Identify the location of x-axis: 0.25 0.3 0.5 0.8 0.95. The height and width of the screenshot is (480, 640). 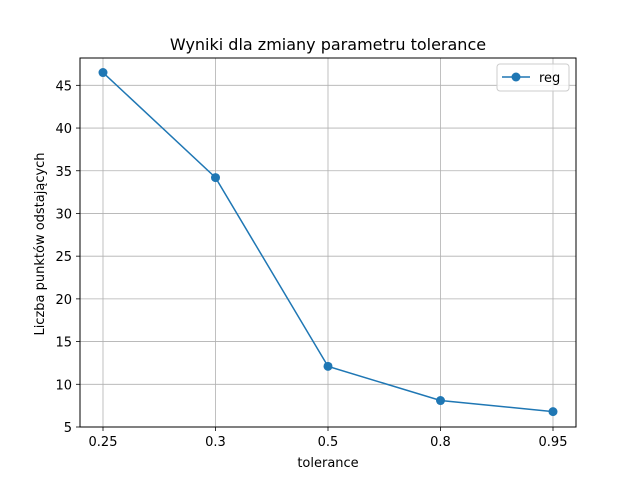
(328, 438).